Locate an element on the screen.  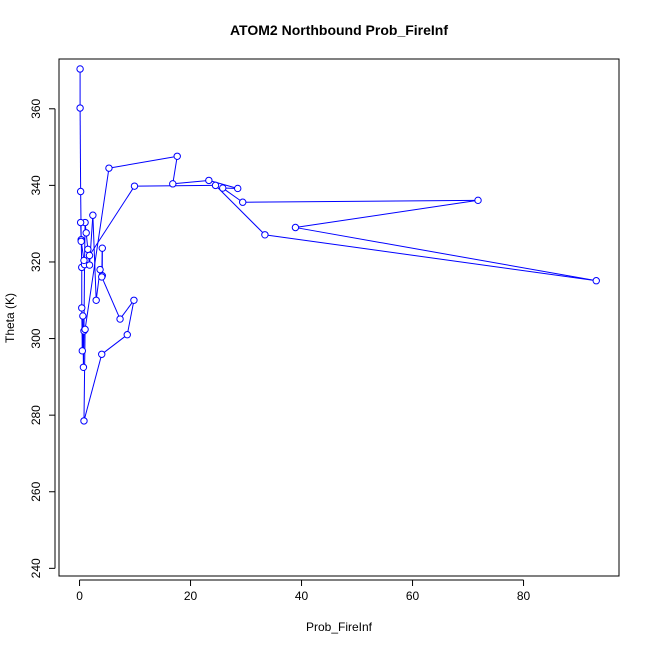
x-tick-label: 80 is located at coordinates (524, 596).